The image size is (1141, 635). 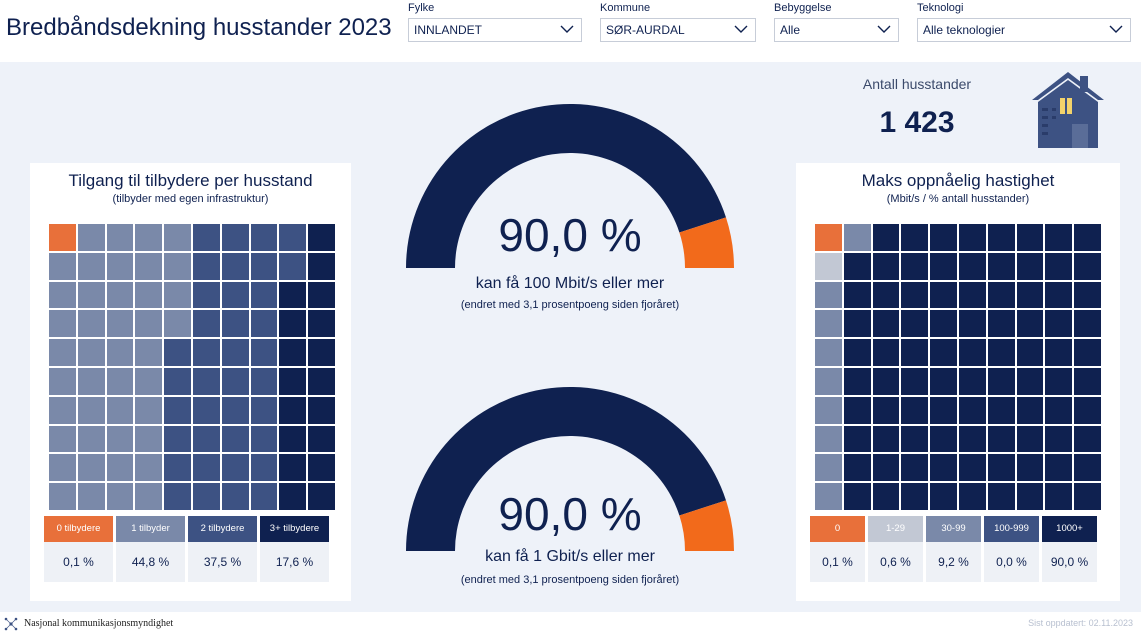 What do you see at coordinates (1069, 562) in the screenshot?
I see `legend-value: 90,0 %` at bounding box center [1069, 562].